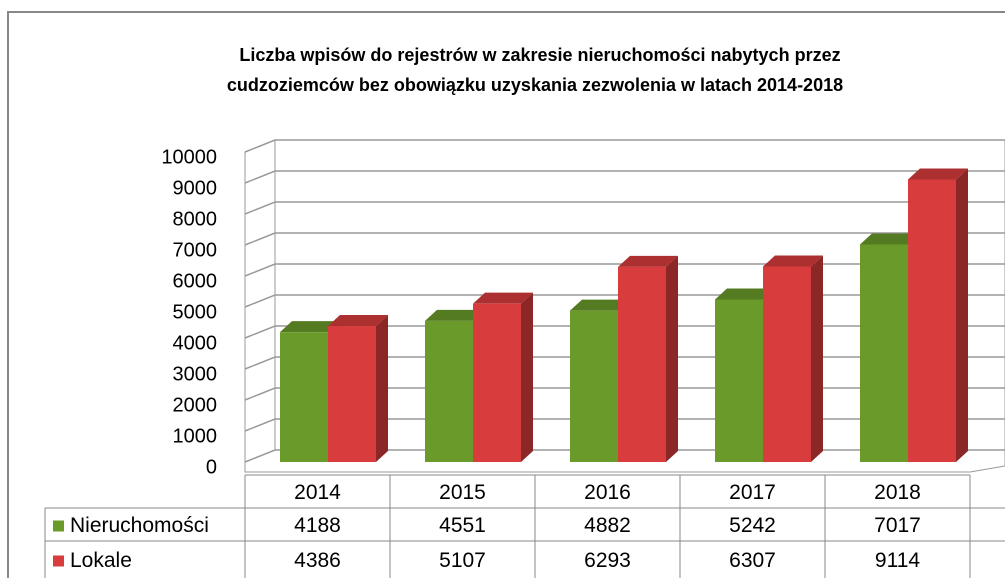 This screenshot has height=578, width=1005. What do you see at coordinates (462, 525) in the screenshot?
I see `table-value: 4551` at bounding box center [462, 525].